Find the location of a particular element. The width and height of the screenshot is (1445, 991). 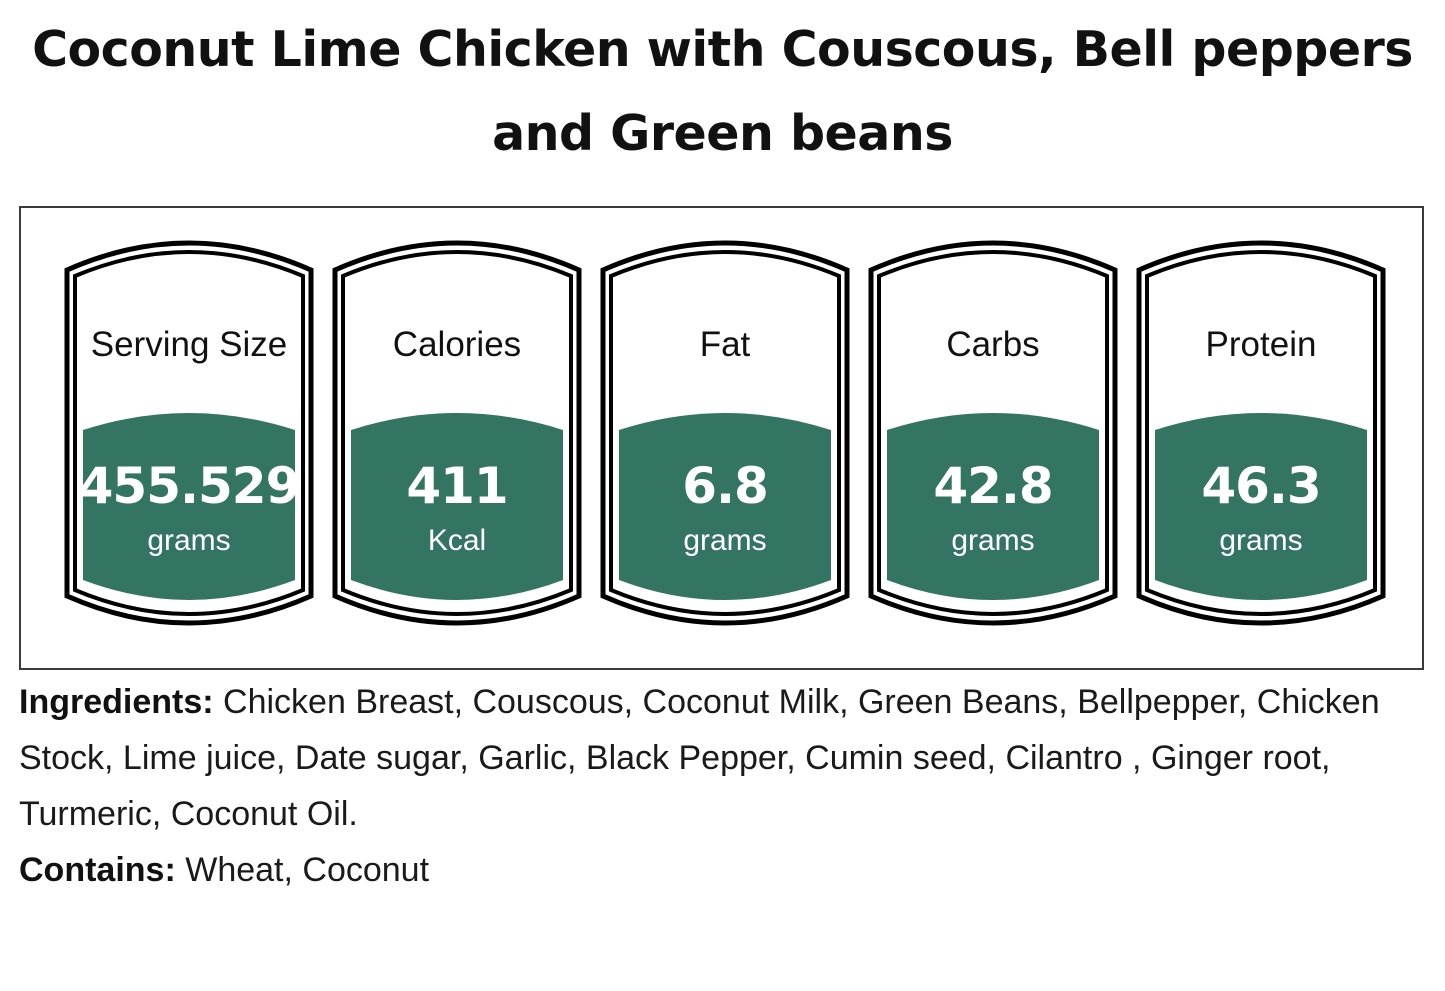

nutrition-card-calories: Calories 411 Kcal is located at coordinates (457, 434).